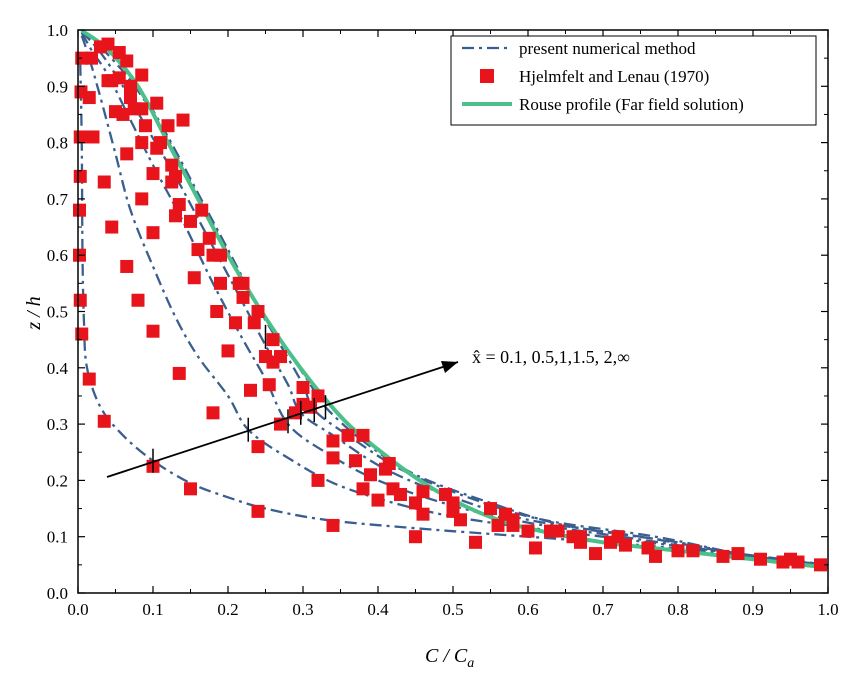 The image size is (865, 684). Describe the element at coordinates (302, 609) in the screenshot. I see `x-tick-label: 0.3` at that location.